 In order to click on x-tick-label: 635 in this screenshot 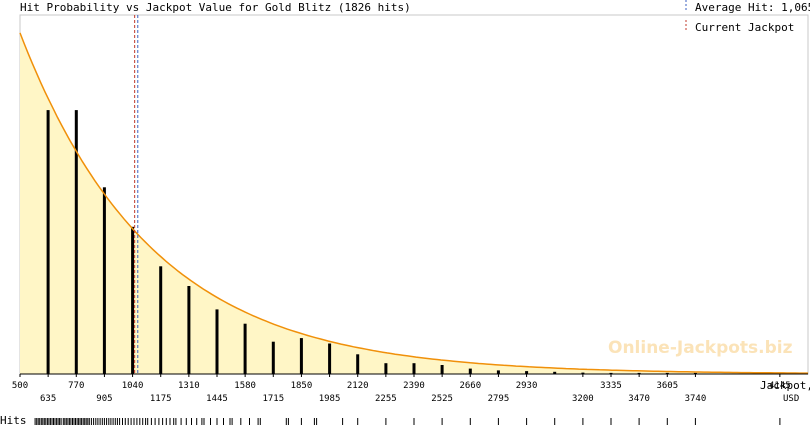, I will do `click(48, 399)`.